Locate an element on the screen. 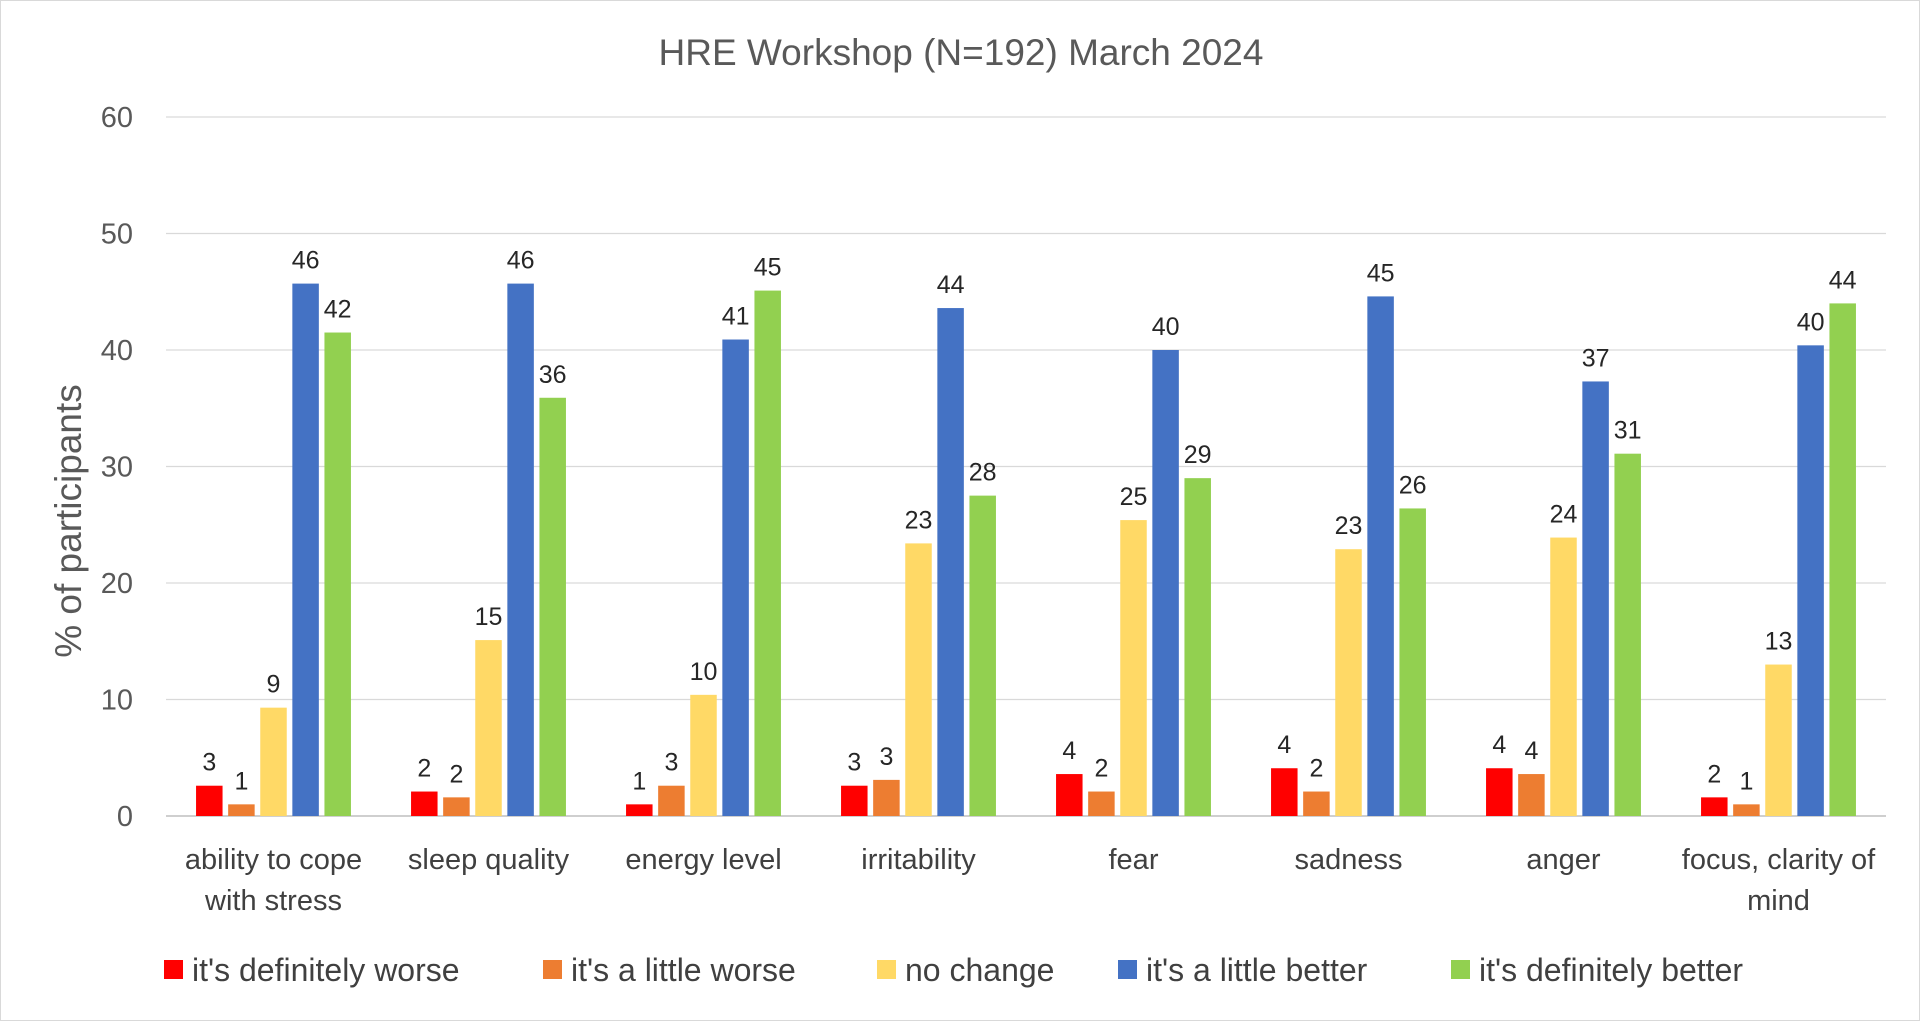  data-label: 31 is located at coordinates (1628, 431).